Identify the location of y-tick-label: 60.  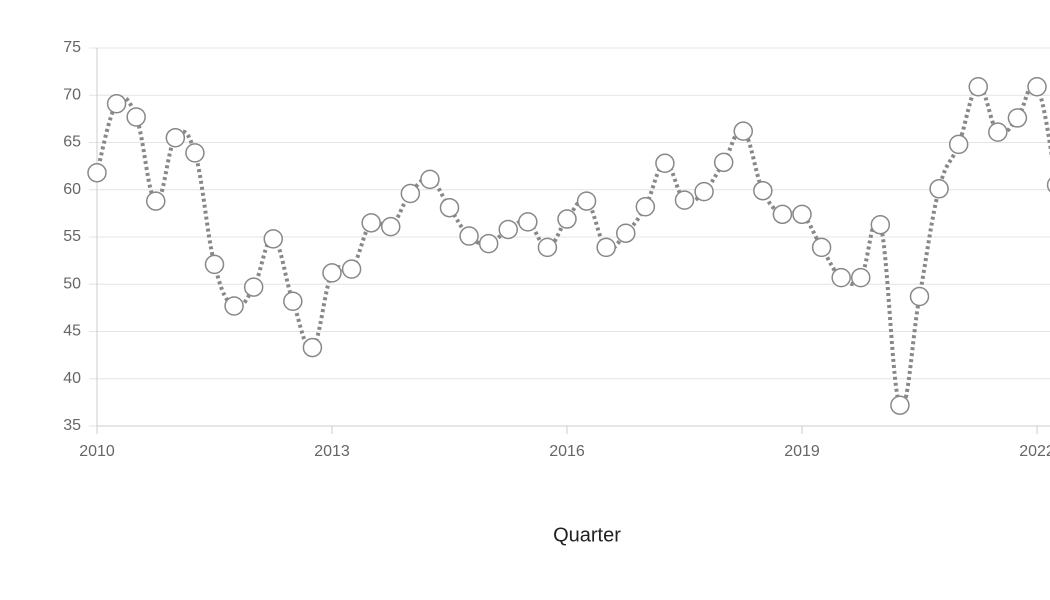
(72, 189).